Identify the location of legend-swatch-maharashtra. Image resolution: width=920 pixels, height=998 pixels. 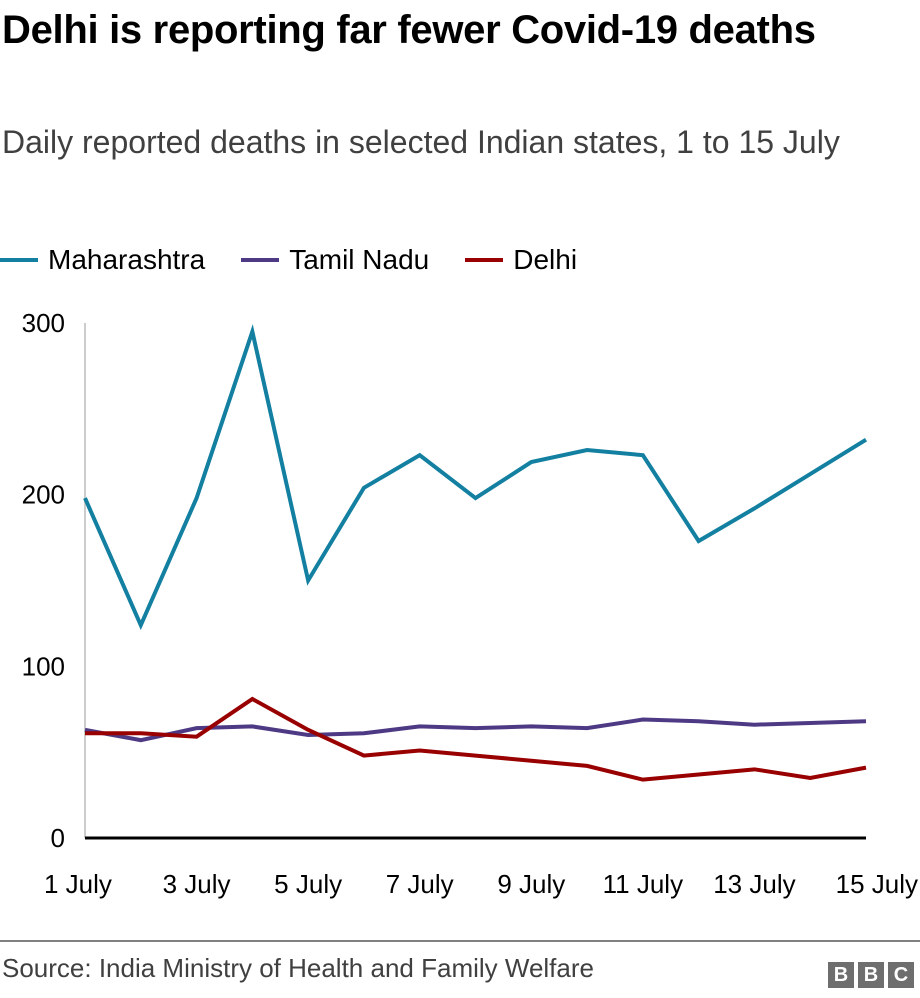
(19, 260).